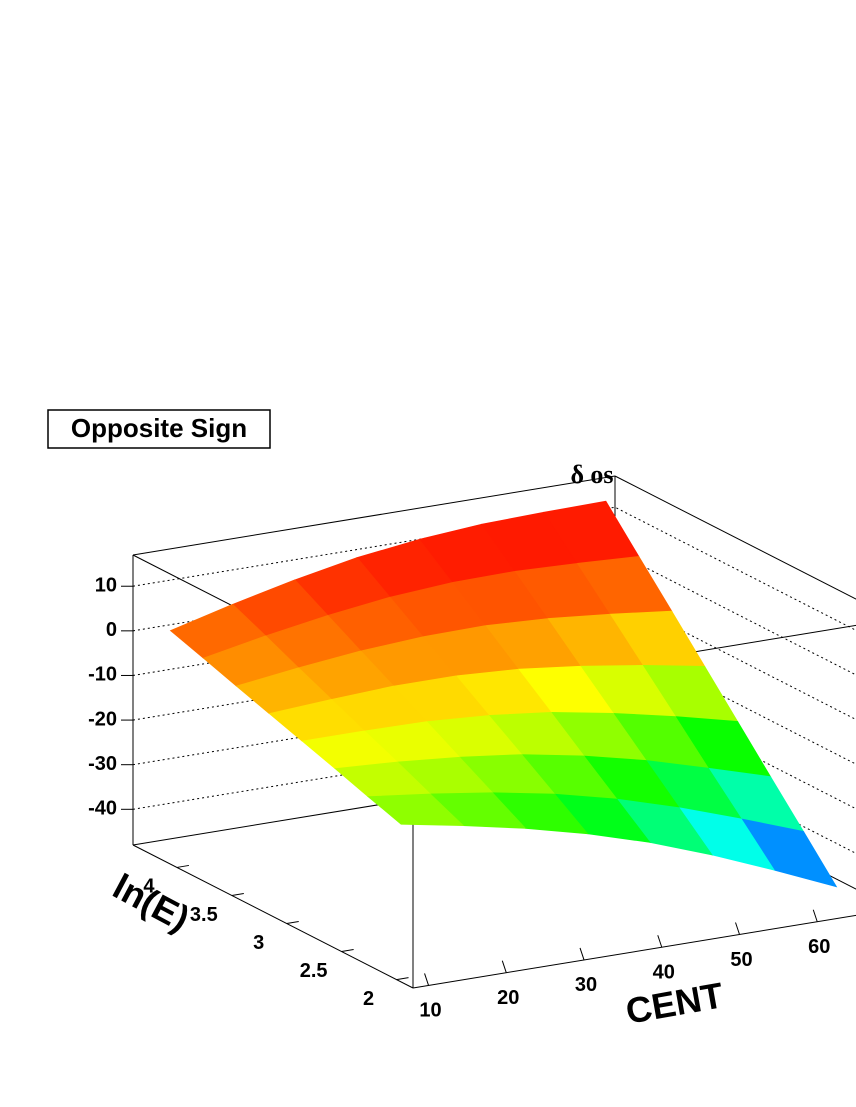 Image resolution: width=856 pixels, height=1107 pixels. I want to click on surface-patch, so click(416, 810).